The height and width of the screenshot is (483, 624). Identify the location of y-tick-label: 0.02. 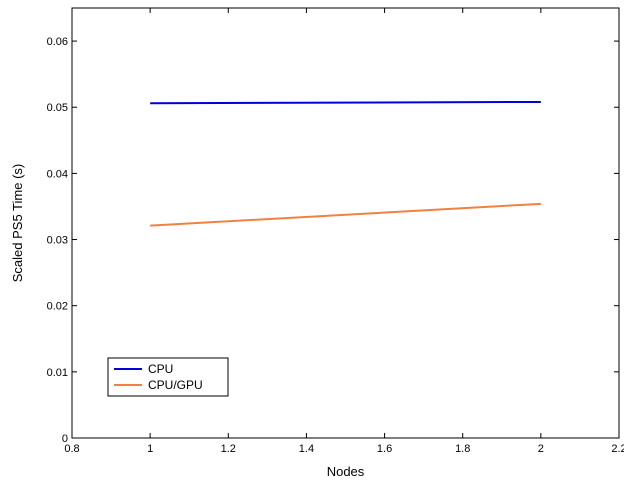
(57, 307).